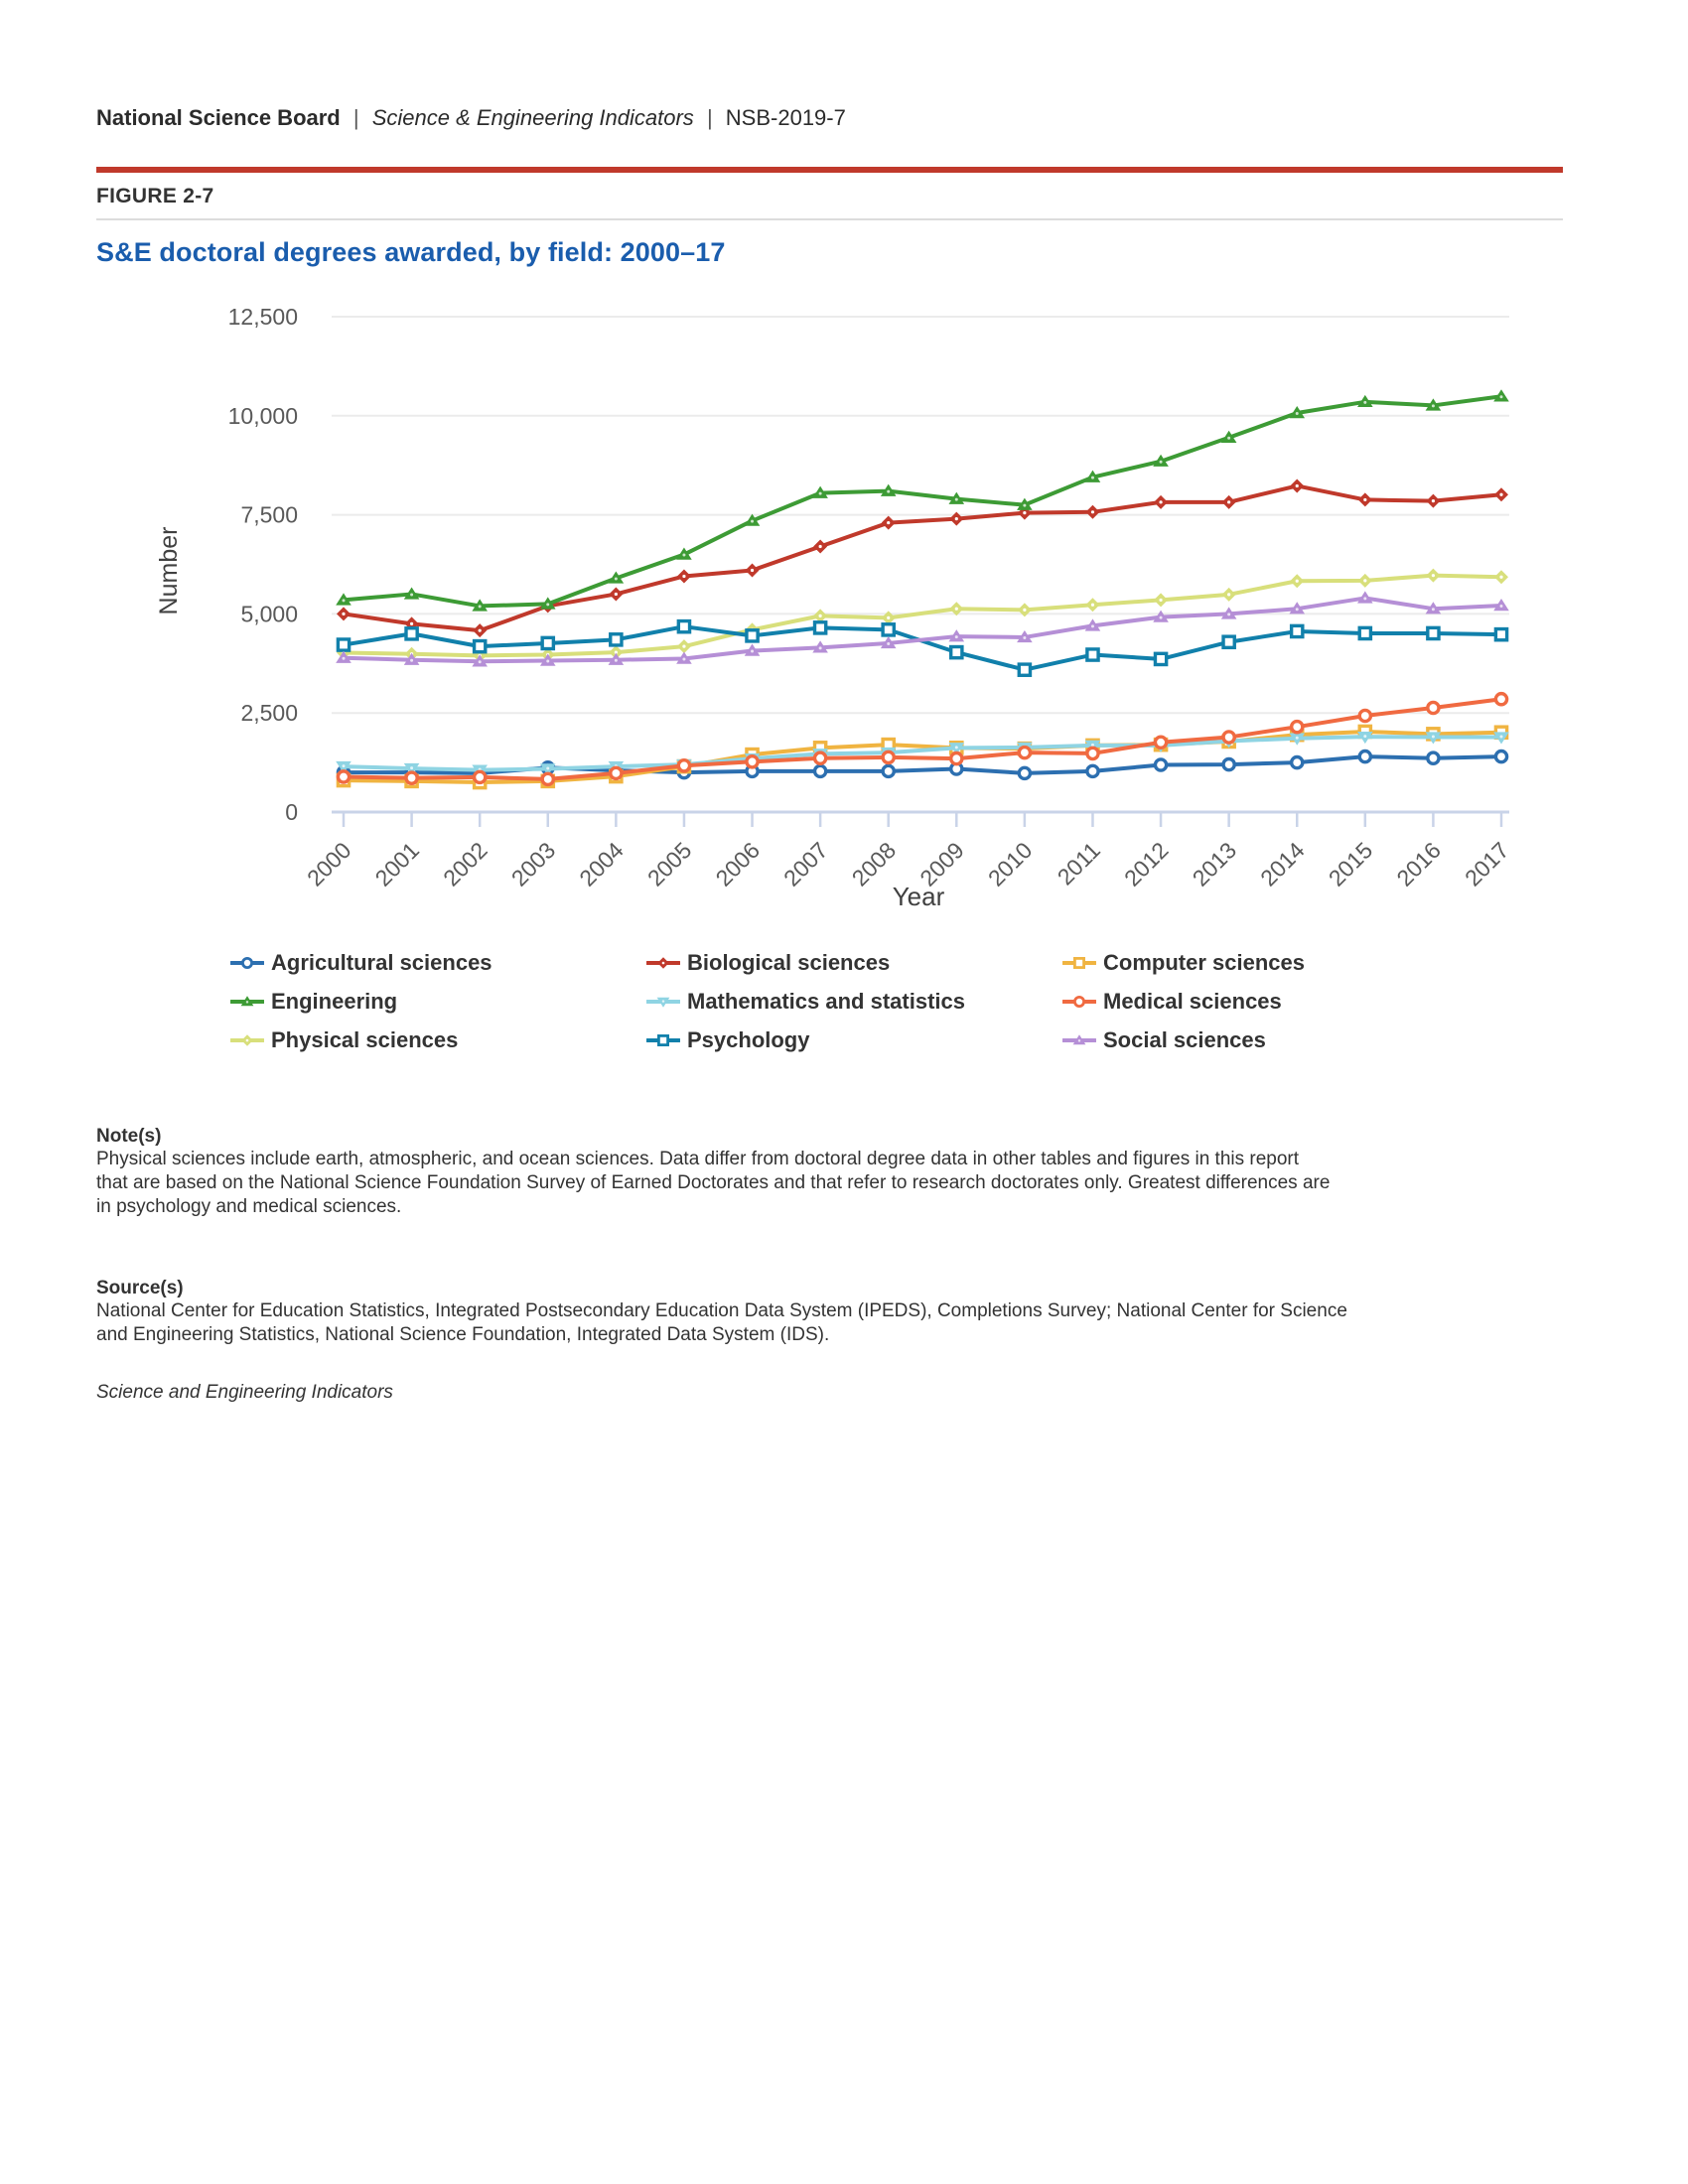 The height and width of the screenshot is (2184, 1688). What do you see at coordinates (334, 1001) in the screenshot?
I see `legend-label: Engineering` at bounding box center [334, 1001].